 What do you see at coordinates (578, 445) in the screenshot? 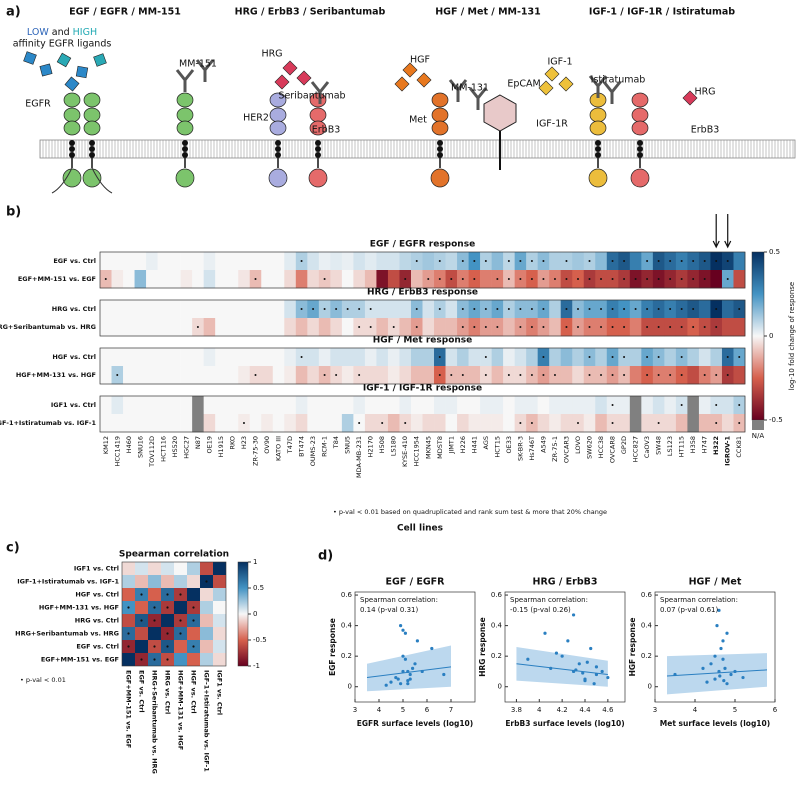
I see `cell-line-label: LOVO` at bounding box center [578, 445].